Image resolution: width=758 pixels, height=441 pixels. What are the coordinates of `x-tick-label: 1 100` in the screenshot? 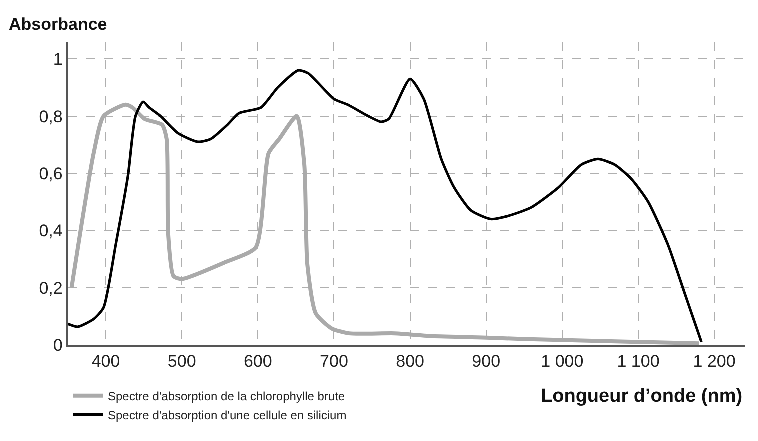 It's located at (638, 362).